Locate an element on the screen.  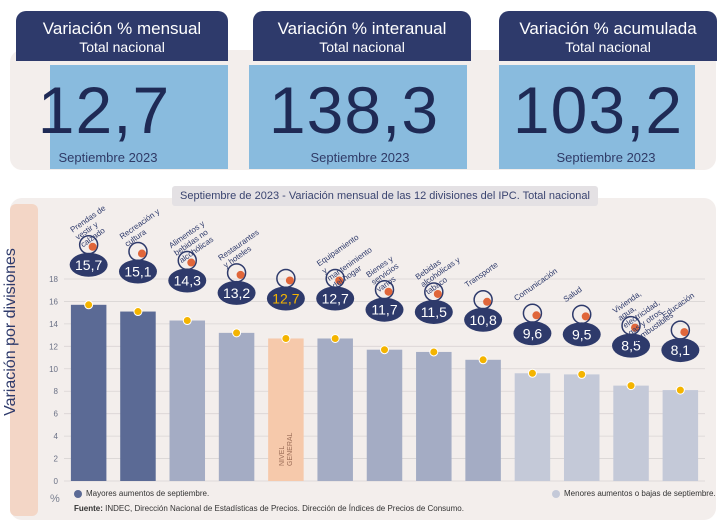
y-tick-label: 8 is located at coordinates (56, 391).